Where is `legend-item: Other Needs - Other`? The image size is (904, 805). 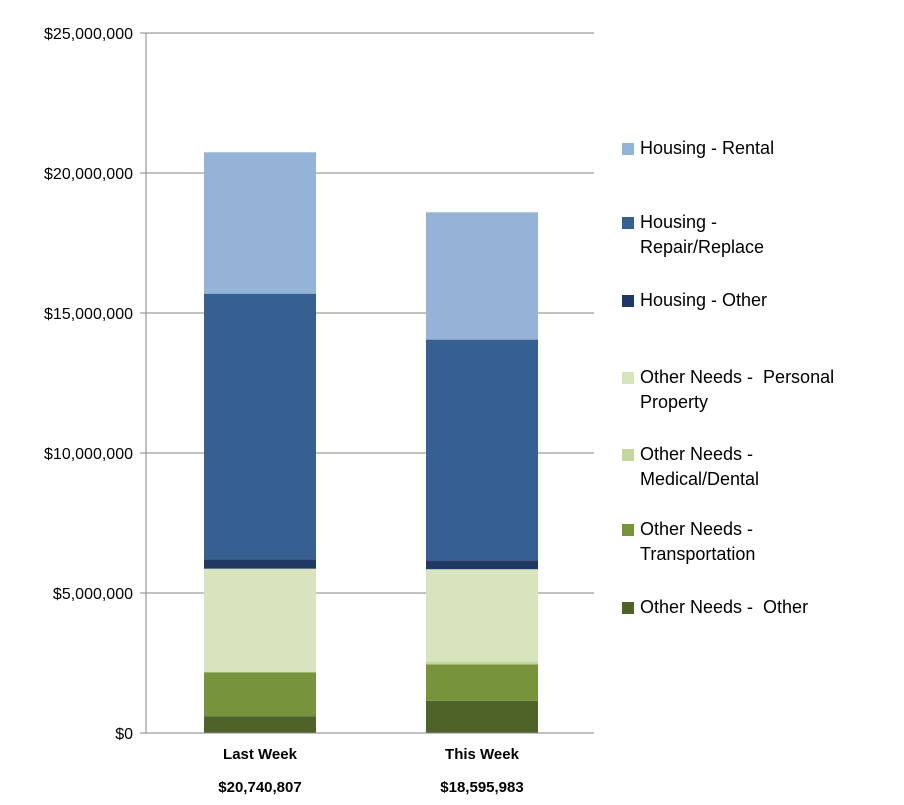
legend-item: Other Needs - Other is located at coordinates (757, 608).